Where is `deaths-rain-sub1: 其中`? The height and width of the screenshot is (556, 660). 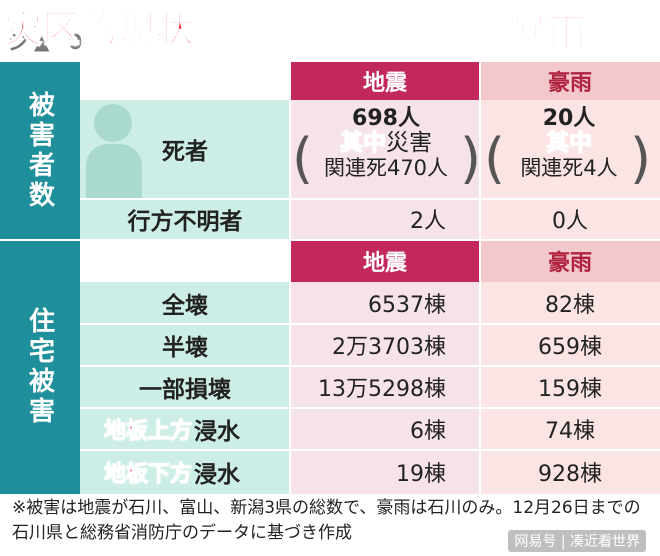 deaths-rain-sub1: 其中 is located at coordinates (569, 143).